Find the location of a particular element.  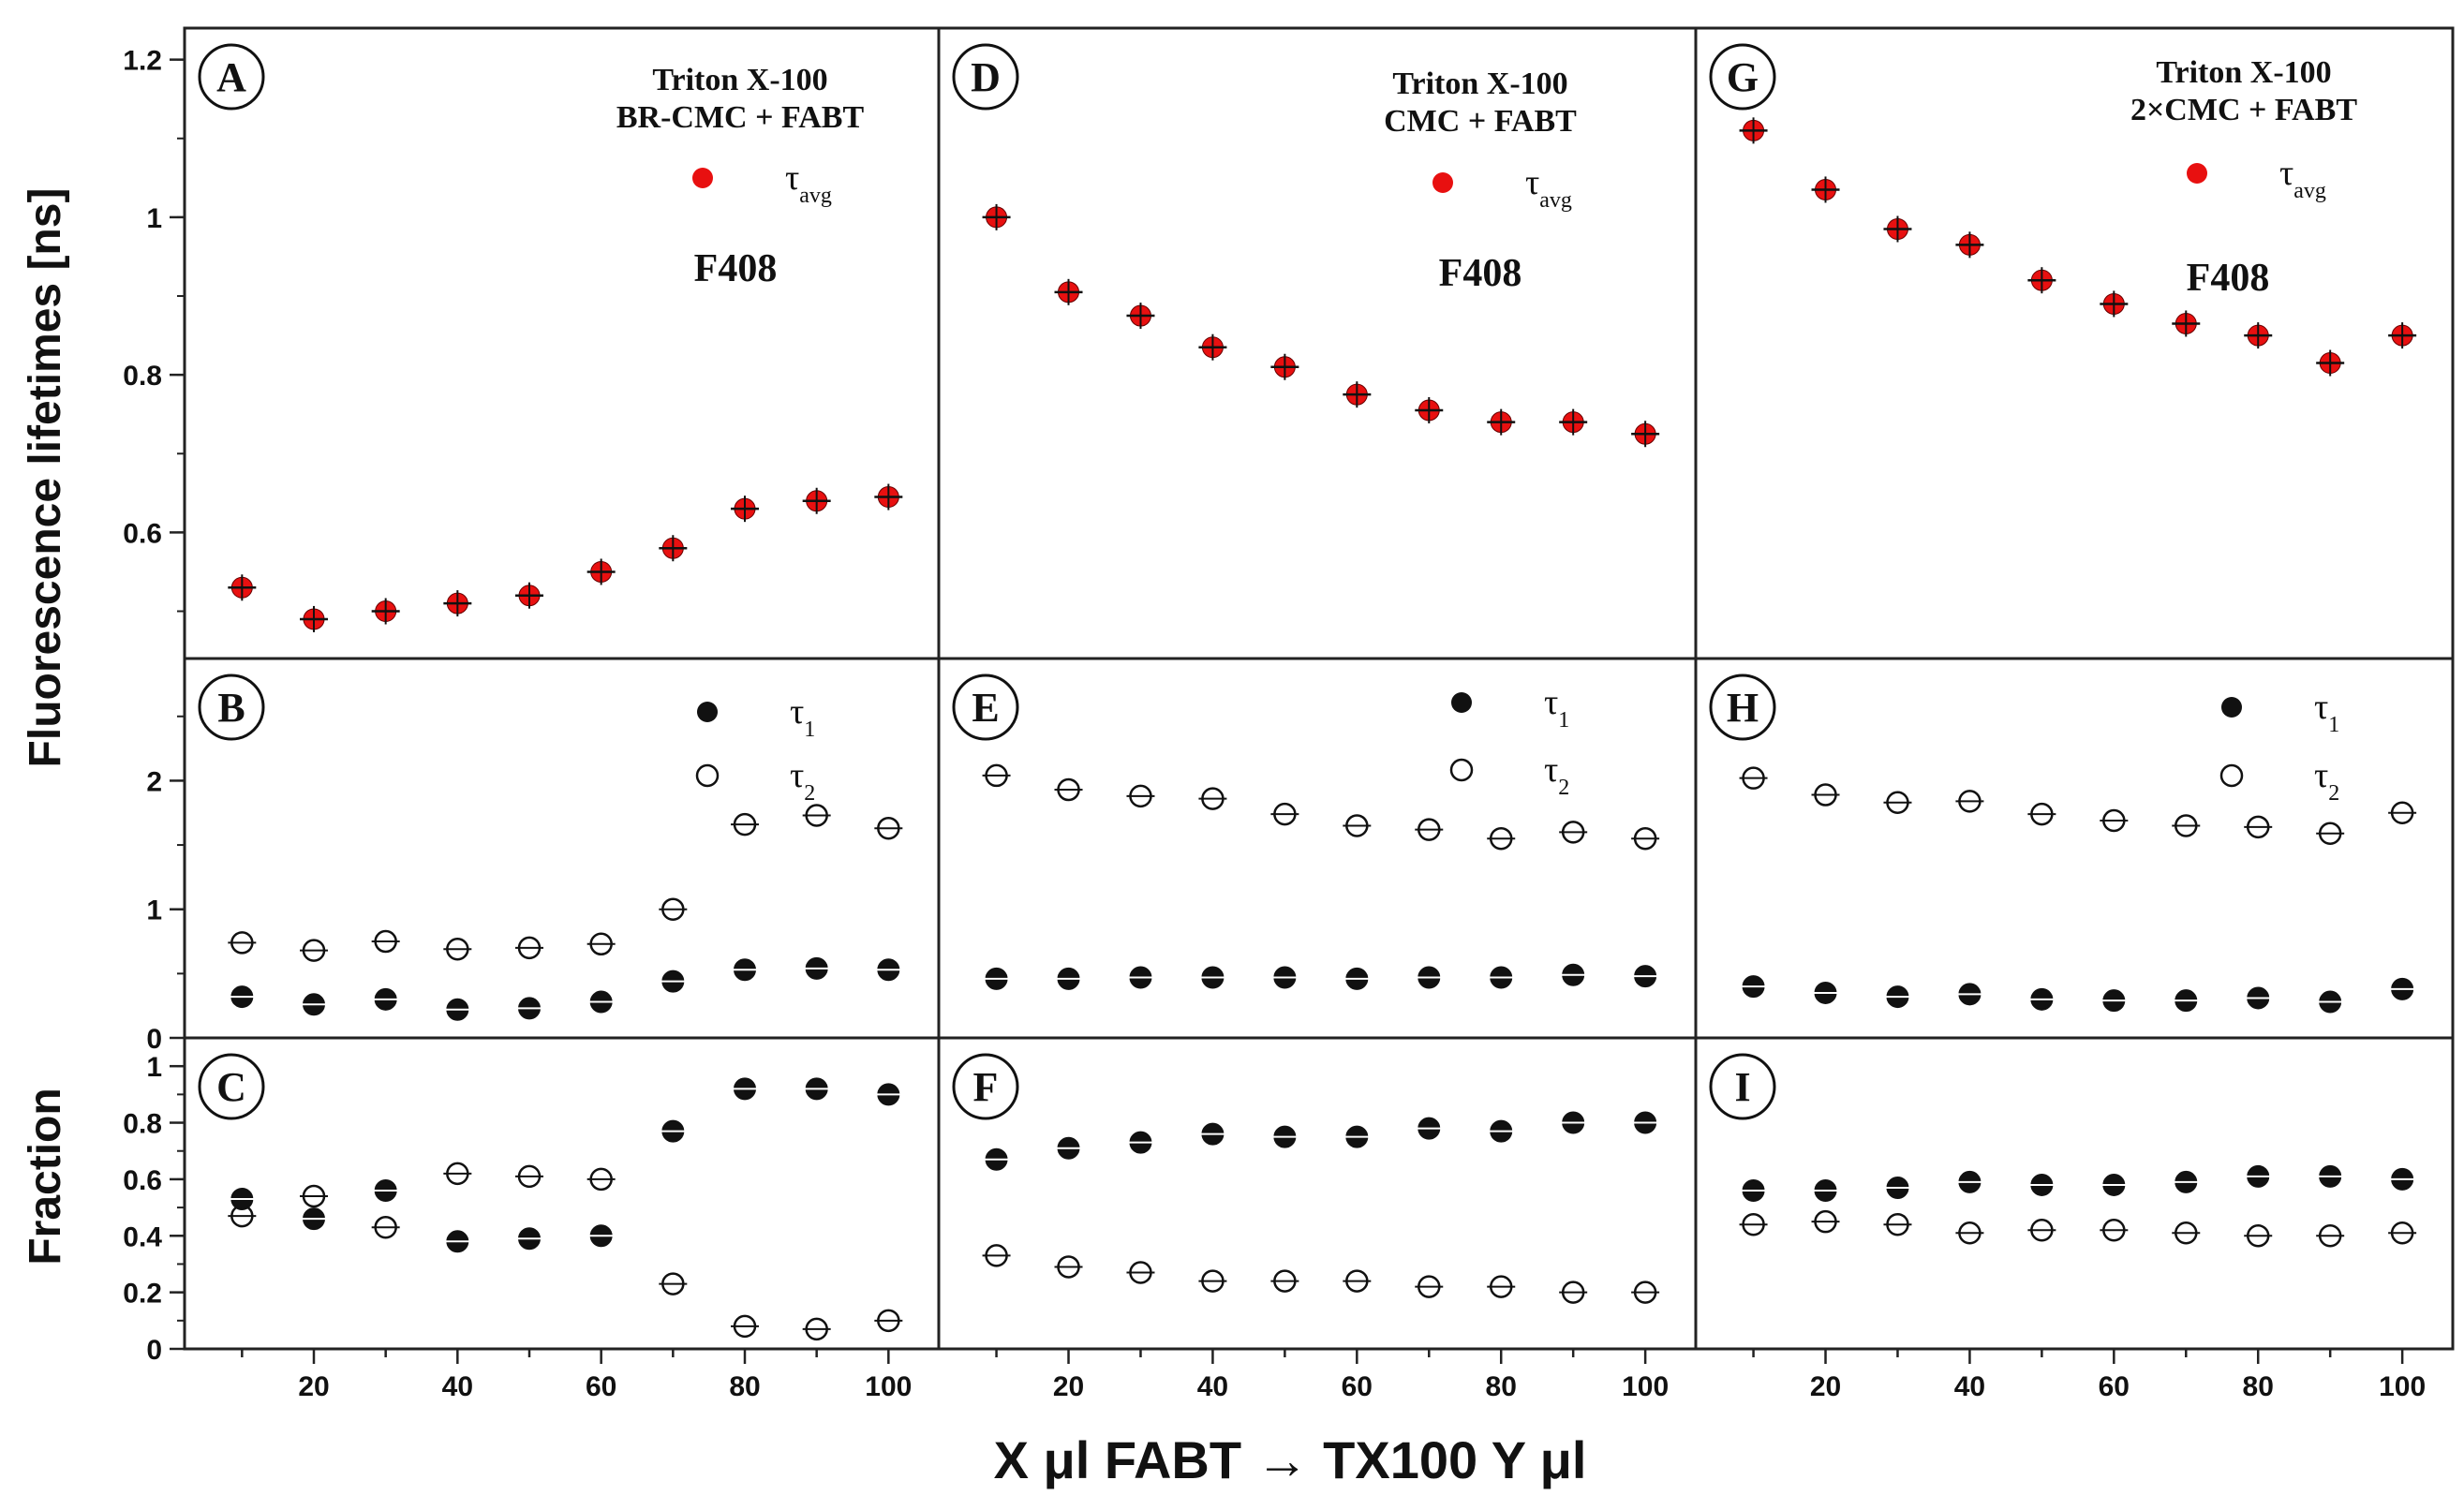

panel-letter-D: D is located at coordinates (986, 77).